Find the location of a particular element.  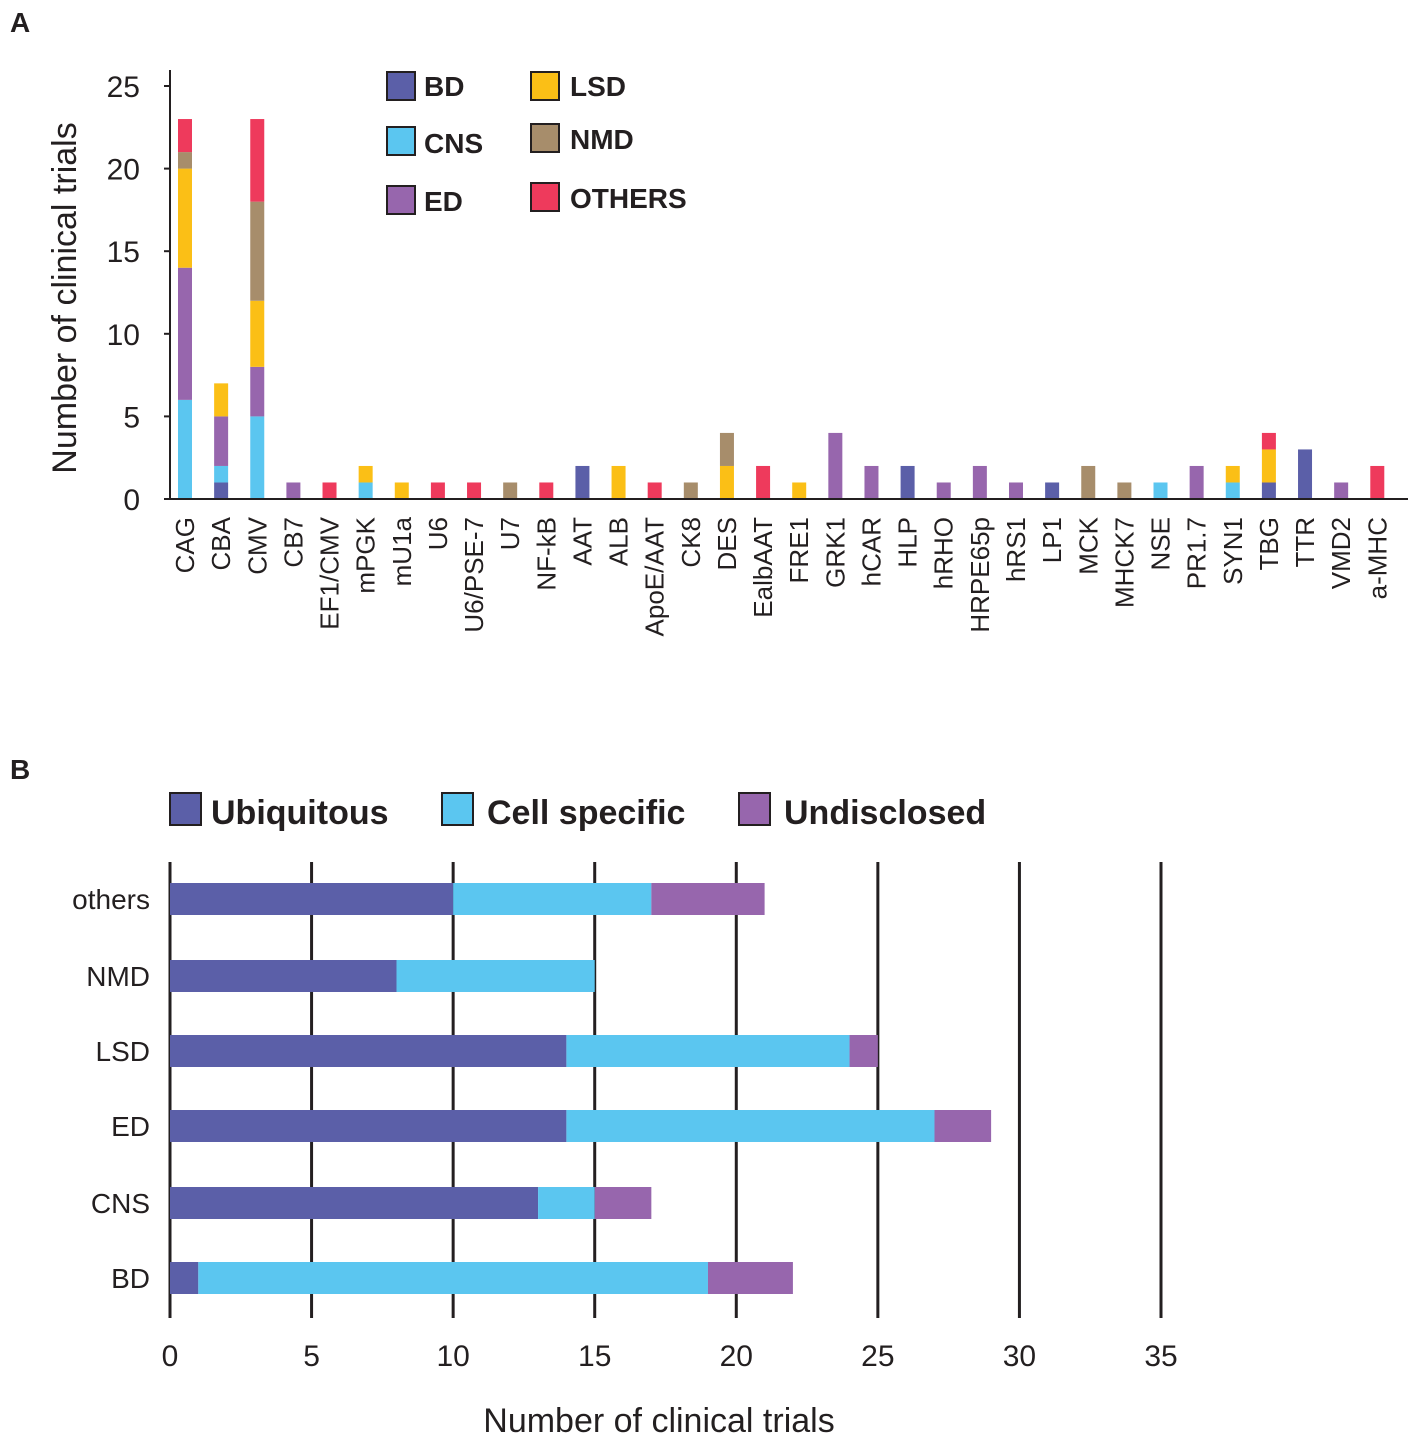

legend-item-nmd: NMD is located at coordinates (582, 139).